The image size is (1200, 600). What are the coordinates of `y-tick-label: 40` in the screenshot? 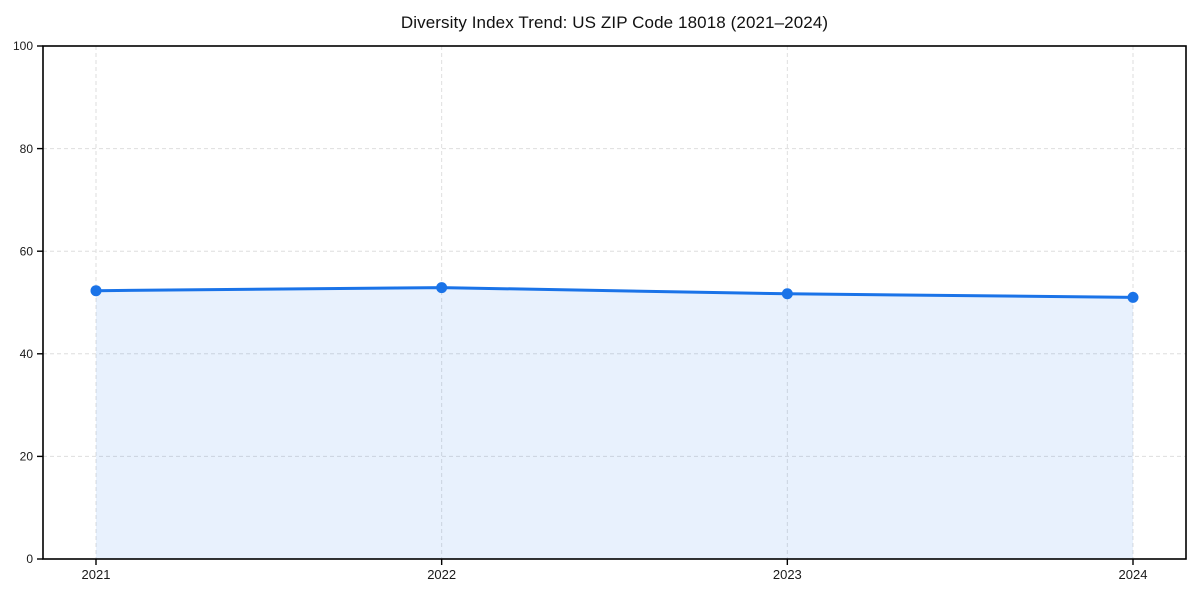 It's located at (27, 354).